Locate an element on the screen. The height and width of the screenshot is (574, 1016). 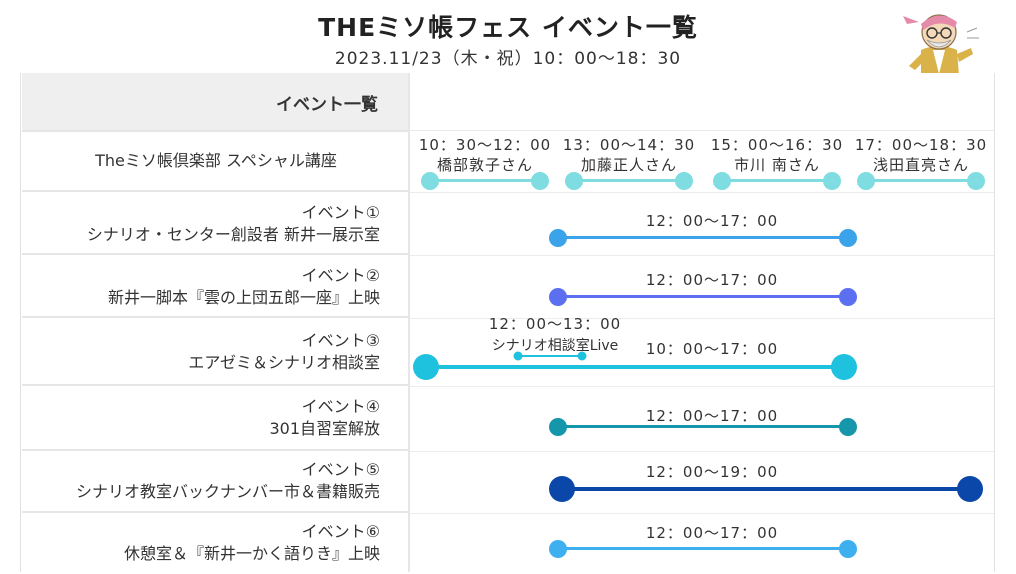
session-speaker: 加藤正人さん is located at coordinates (629, 165).